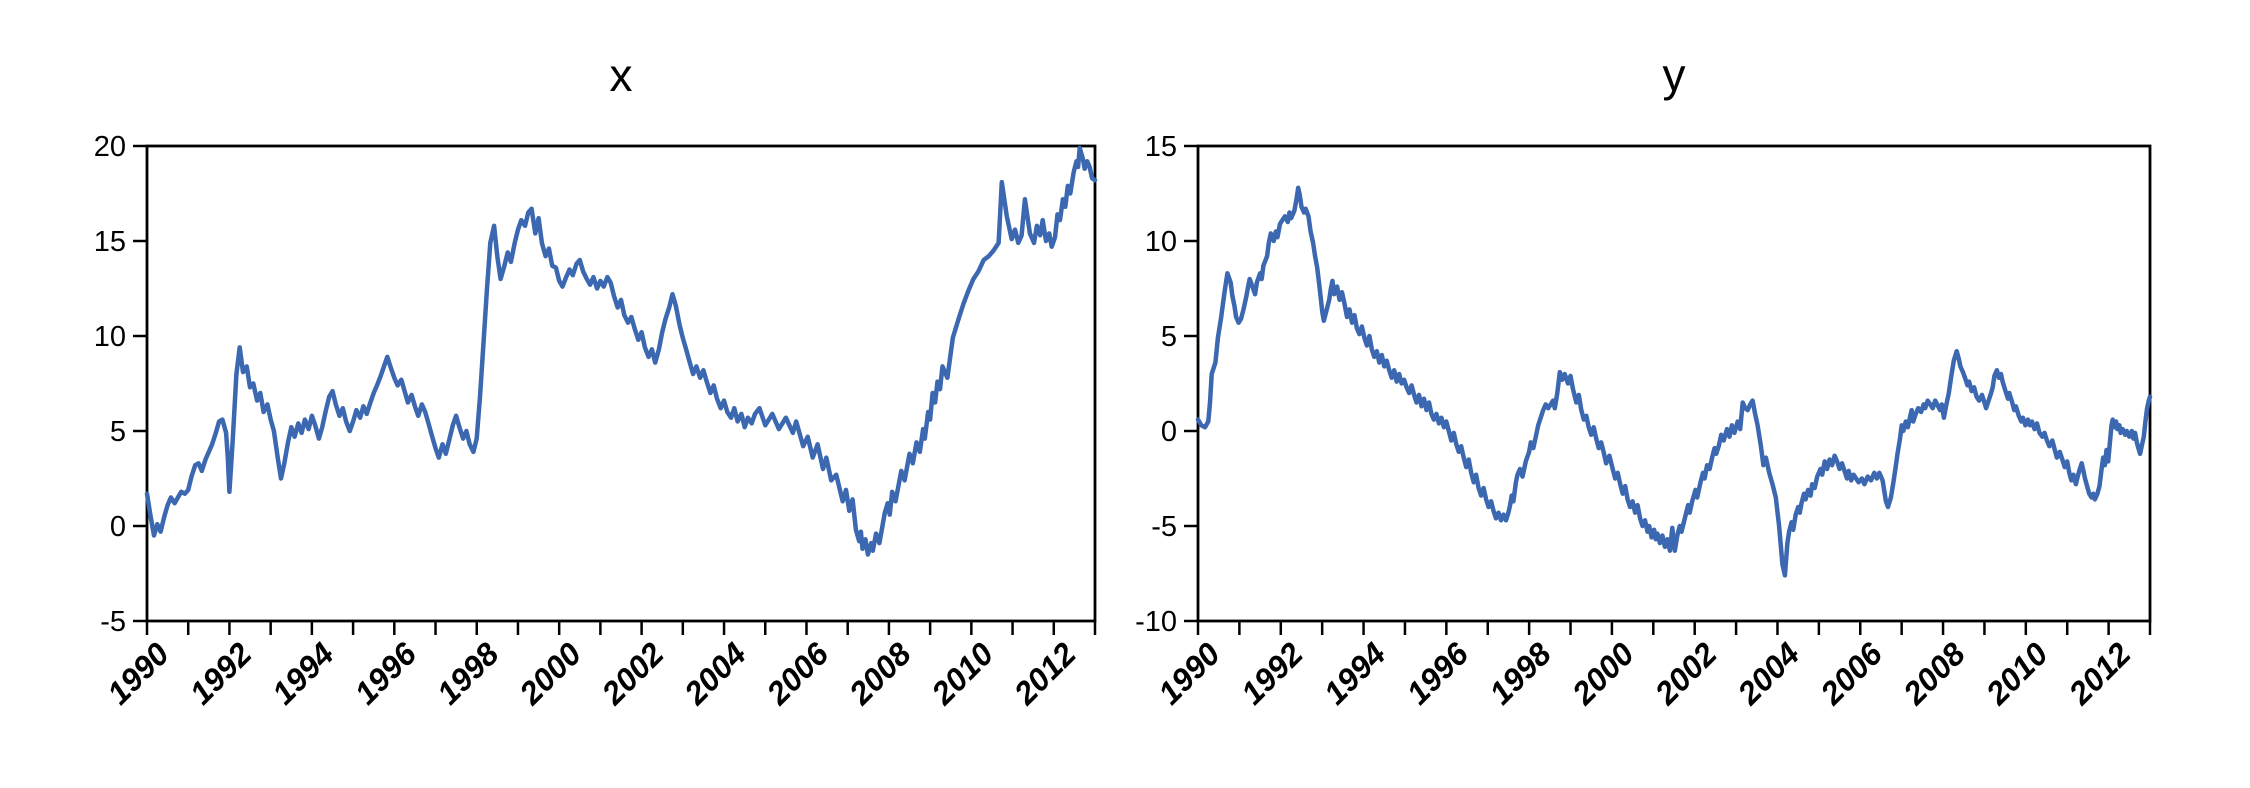 Image resolution: width=2250 pixels, height=788 pixels. I want to click on y-tick-label: 20, so click(110, 147).